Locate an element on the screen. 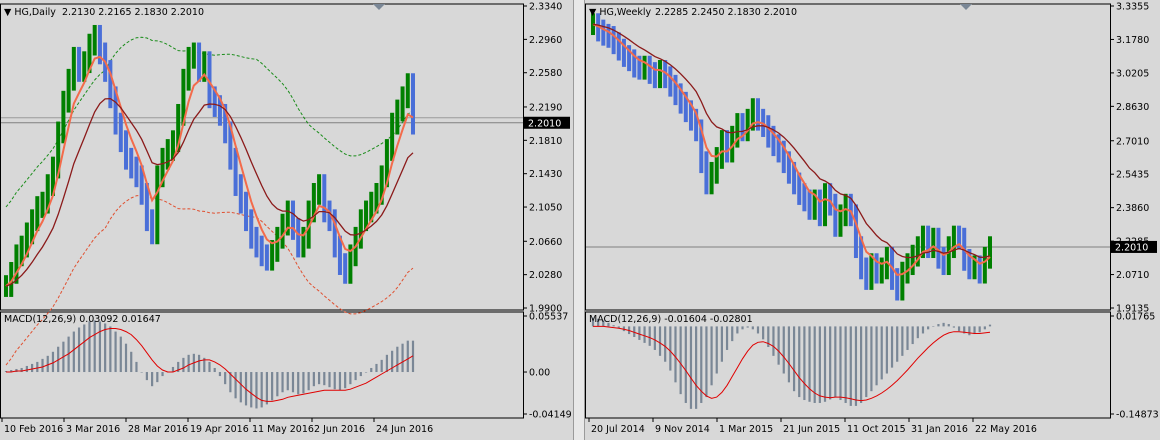 This screenshot has height=440, width=1160. price-tick-label: 2.2190 is located at coordinates (545, 107).